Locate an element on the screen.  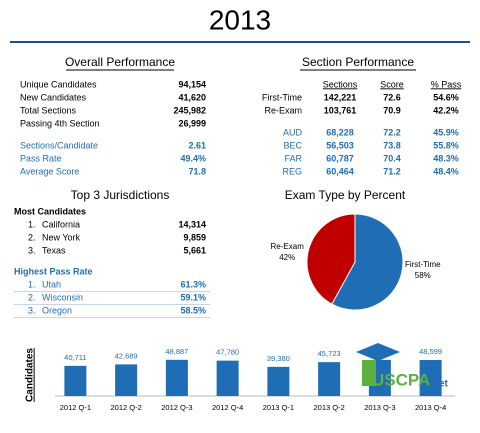
bar-value-label: 48,887 is located at coordinates (176, 351).